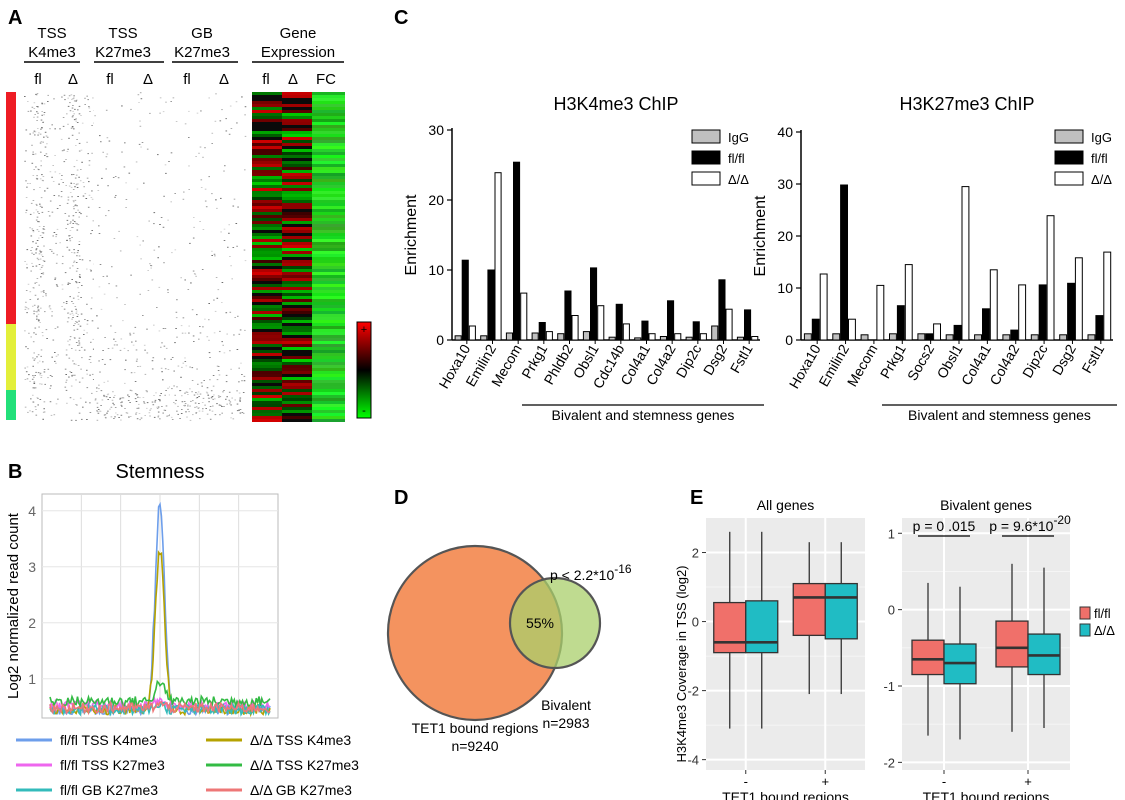 The image size is (1125, 800). I want to click on y-tick-label: 1, so click(32, 679).